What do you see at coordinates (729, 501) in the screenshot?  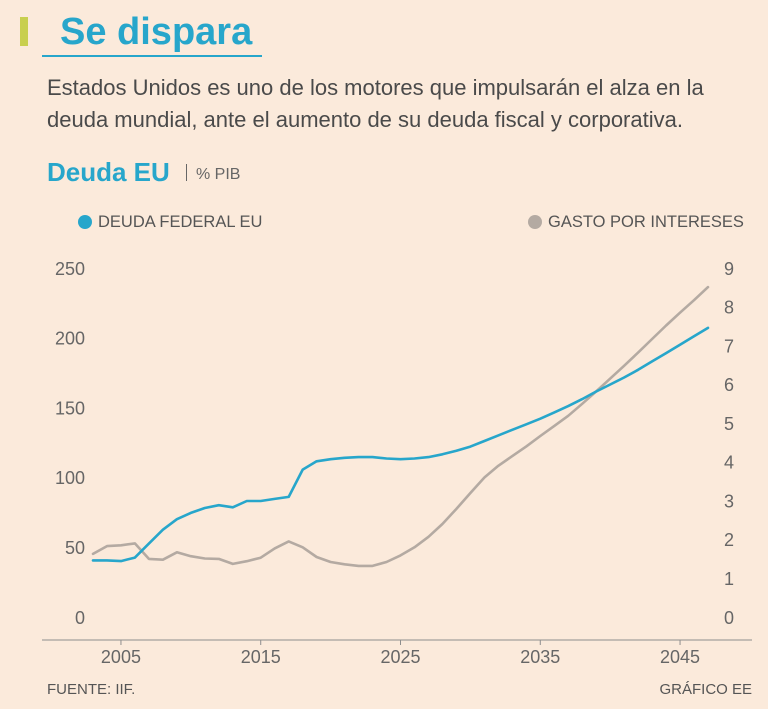 I see `y-right-tick-label: 3` at bounding box center [729, 501].